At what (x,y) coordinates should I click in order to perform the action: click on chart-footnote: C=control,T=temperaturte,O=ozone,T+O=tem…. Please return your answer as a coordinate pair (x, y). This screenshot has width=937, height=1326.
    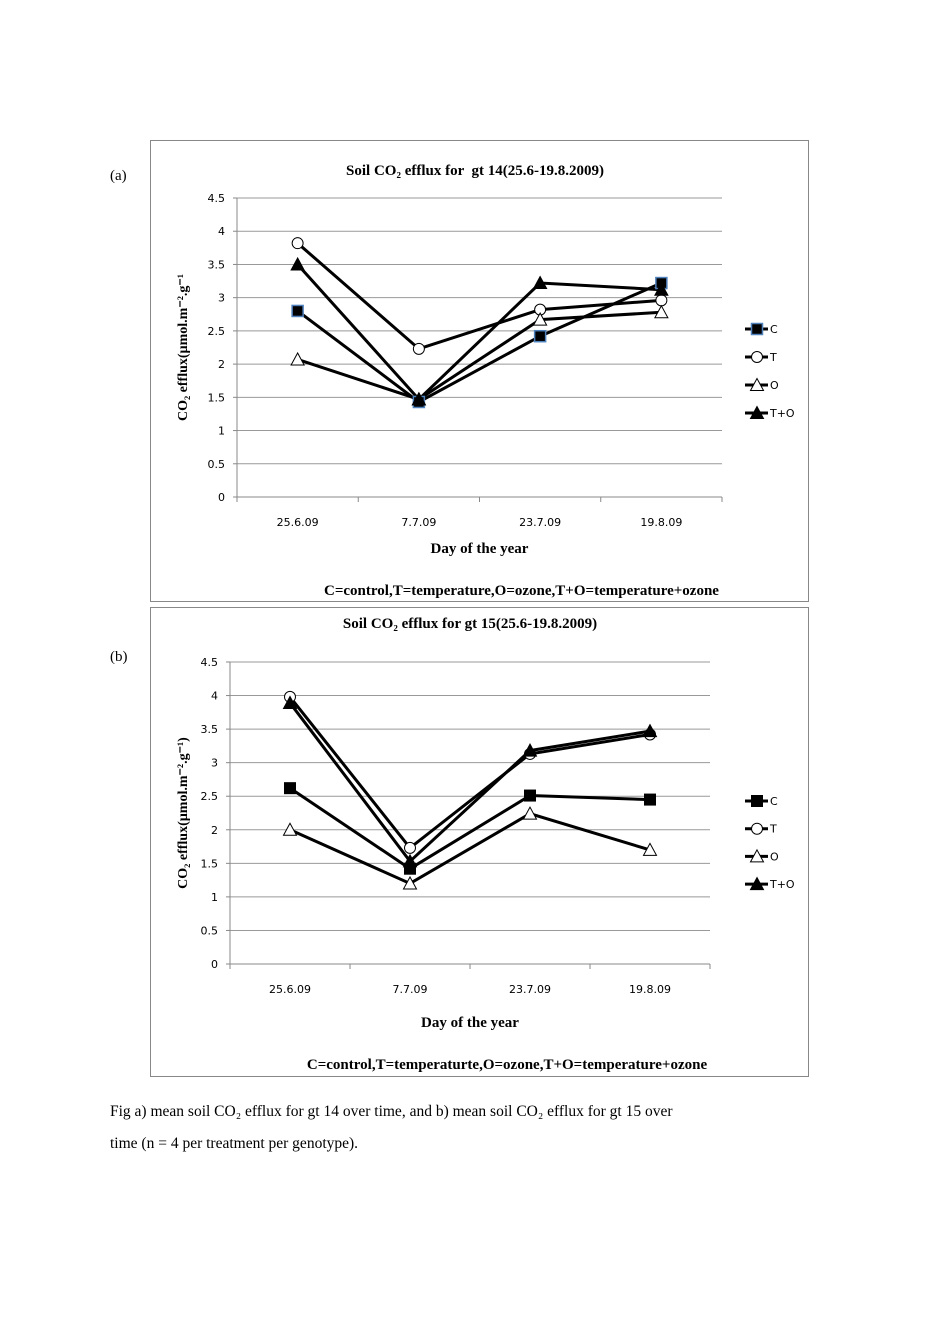
    Looking at the image, I should click on (507, 1065).